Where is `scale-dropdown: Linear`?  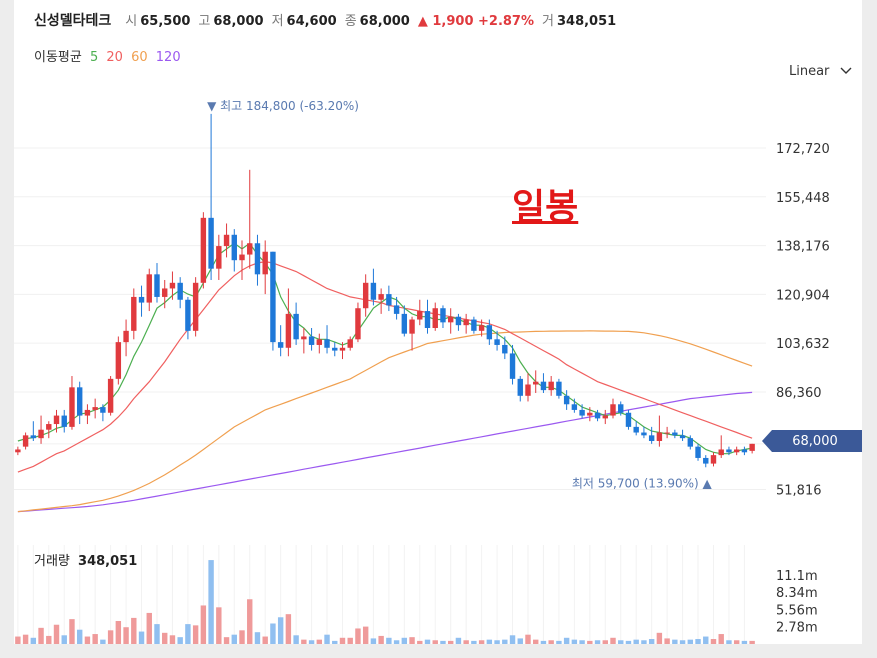
scale-dropdown: Linear is located at coordinates (820, 71).